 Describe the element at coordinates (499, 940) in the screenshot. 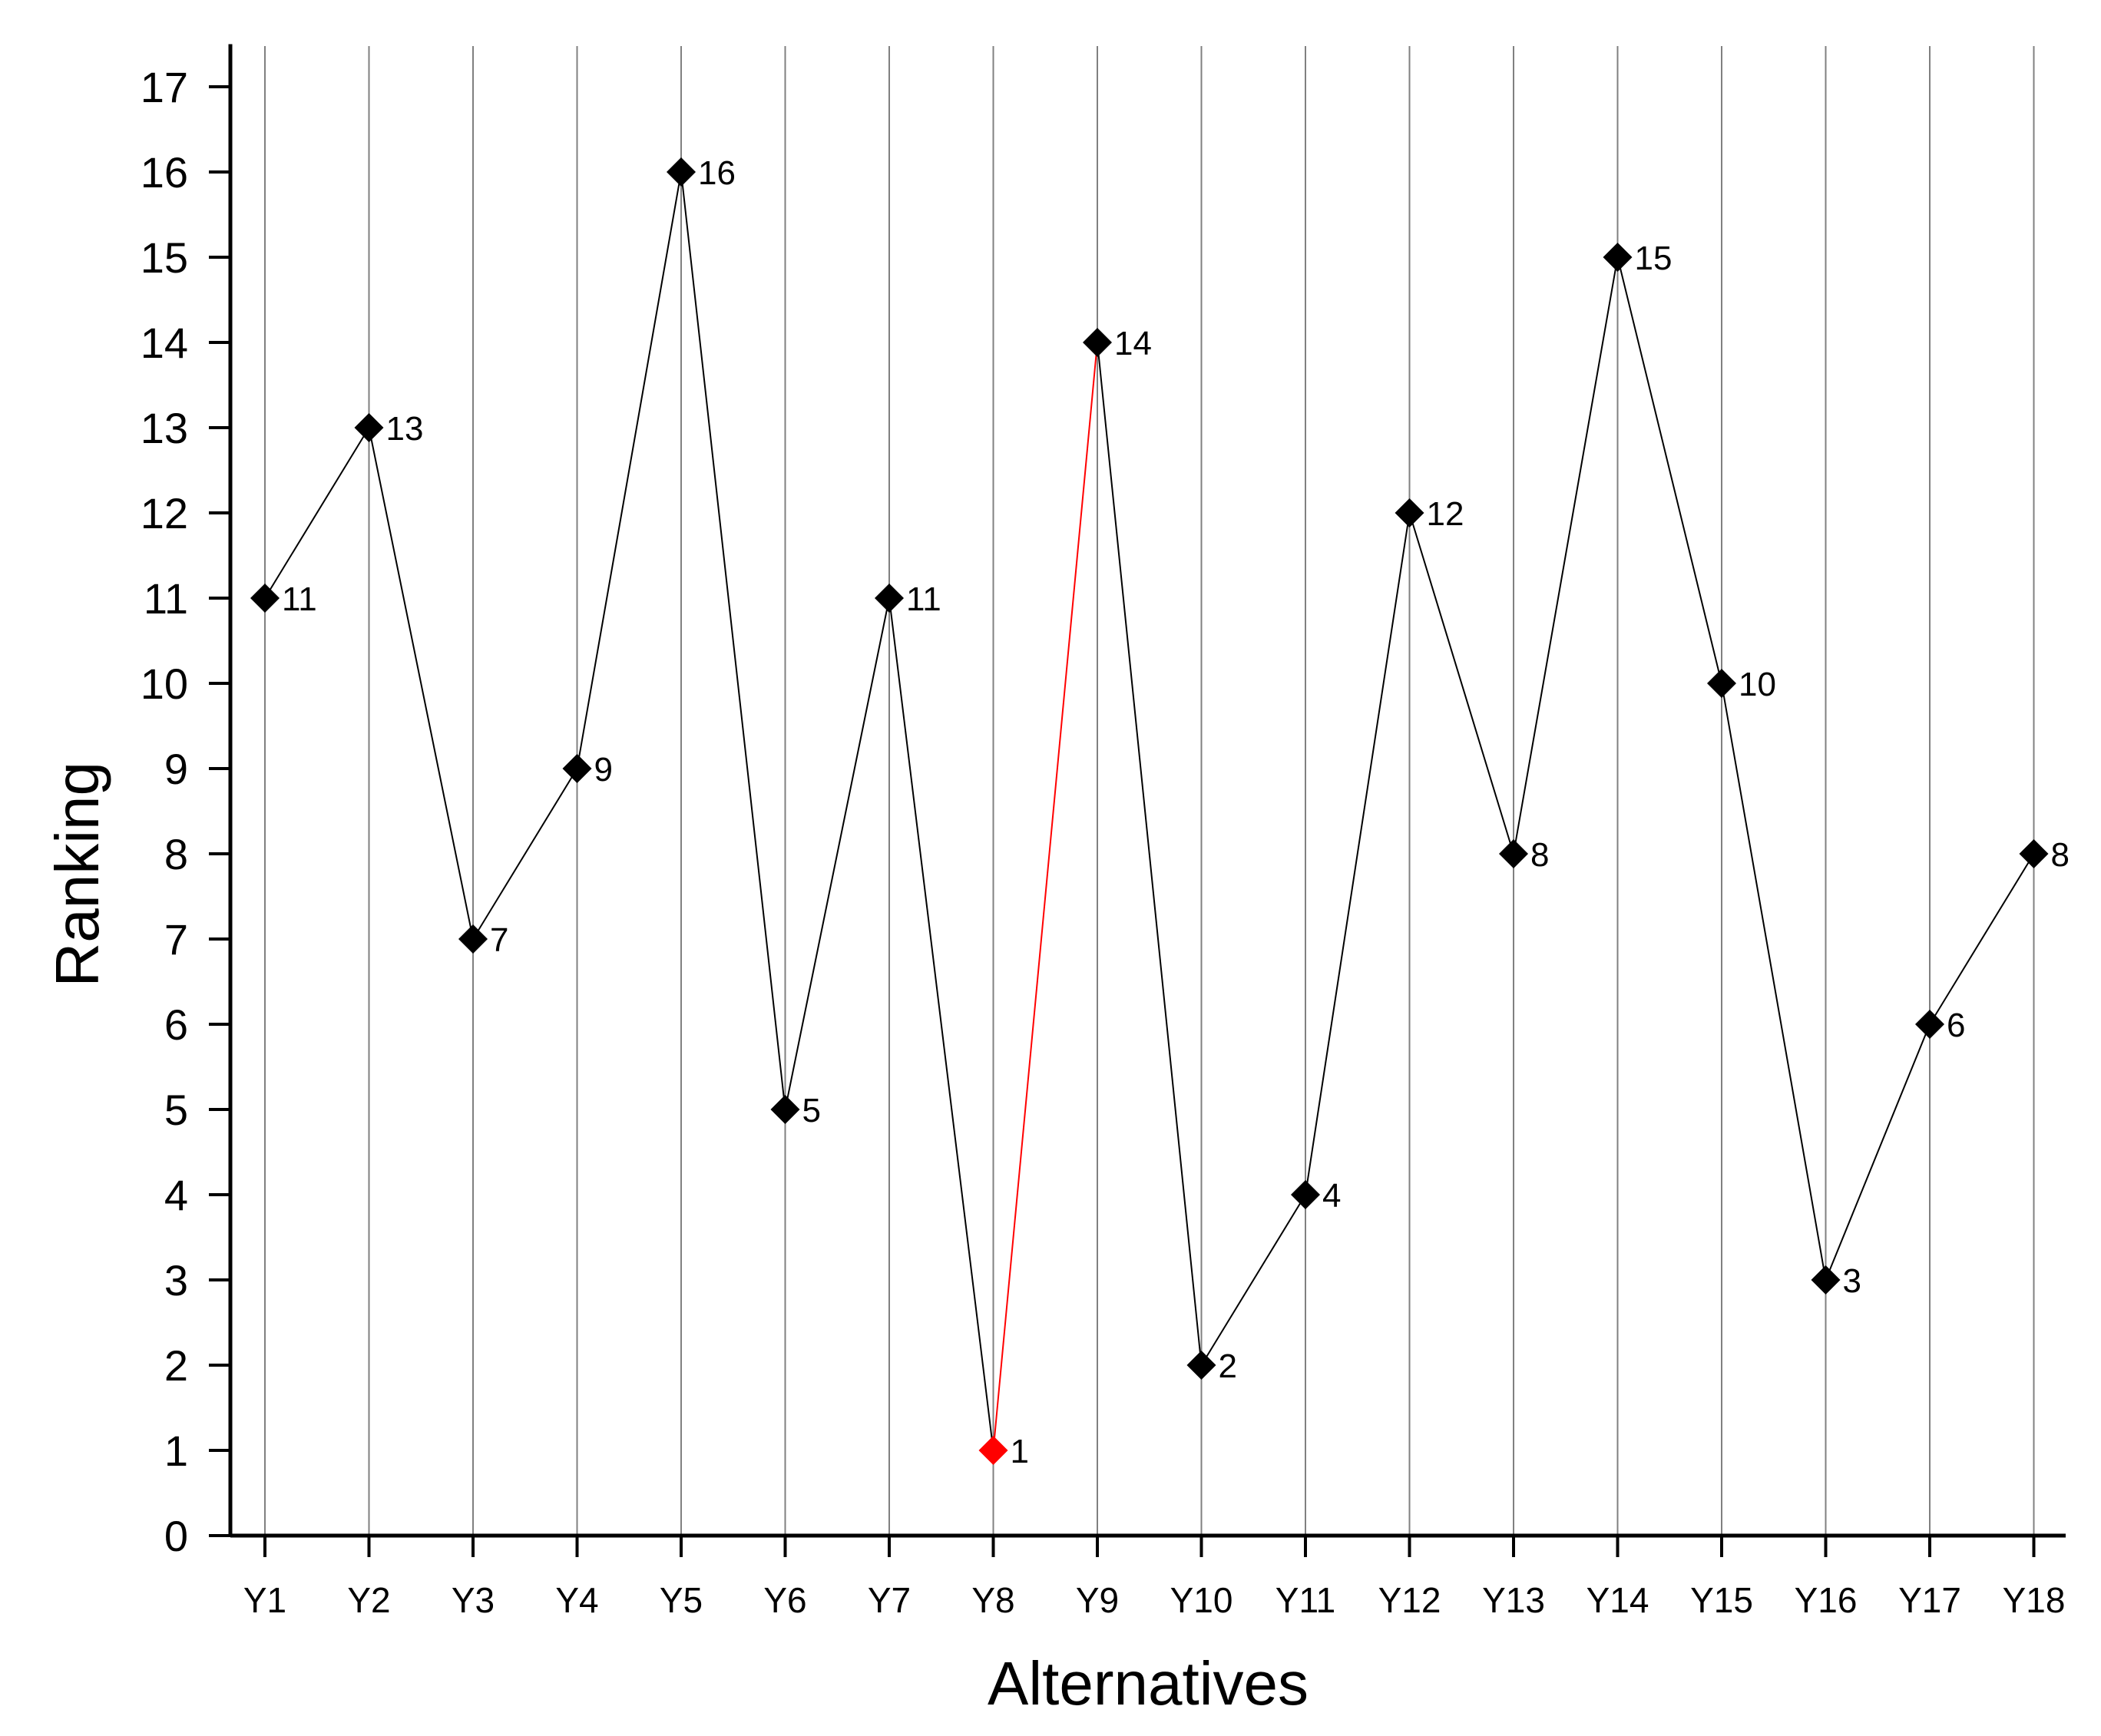

I see `data-label-Y3: 7` at that location.